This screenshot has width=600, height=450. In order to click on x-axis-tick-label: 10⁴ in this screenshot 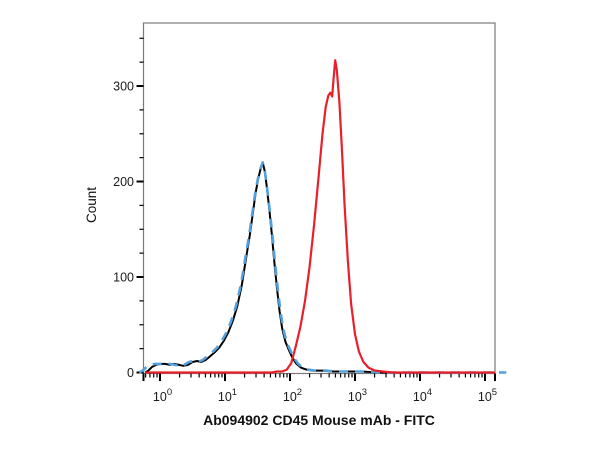, I will do `click(422, 395)`.